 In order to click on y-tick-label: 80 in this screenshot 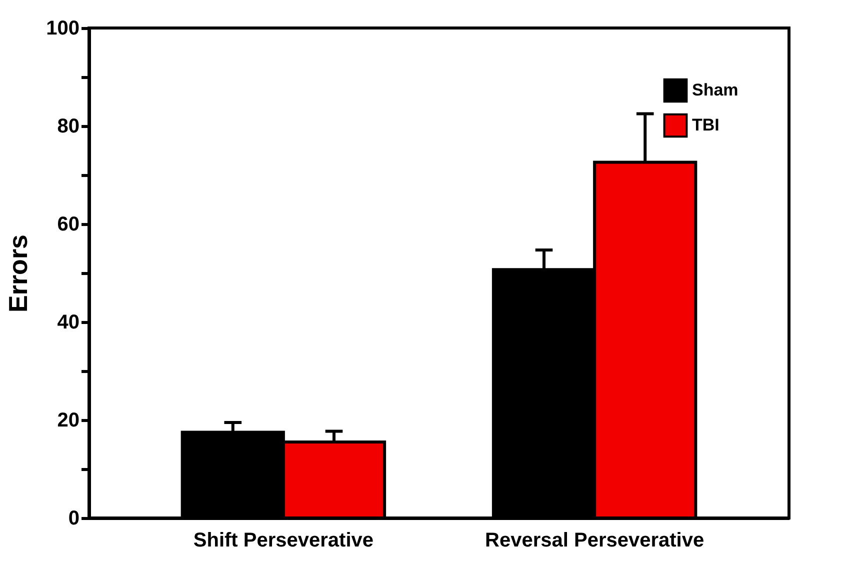, I will do `click(68, 127)`.